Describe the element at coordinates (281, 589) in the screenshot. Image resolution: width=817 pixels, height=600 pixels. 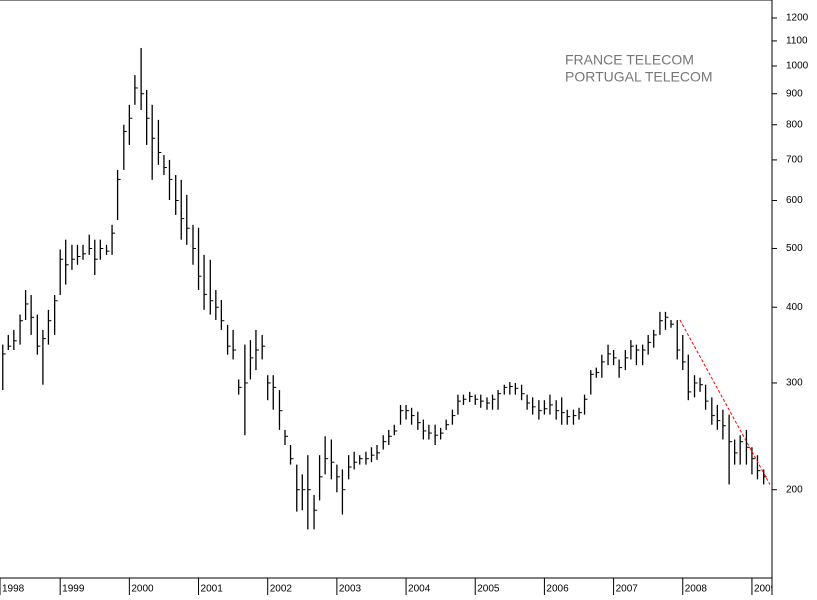
I see `x-tick-label: 2002` at that location.